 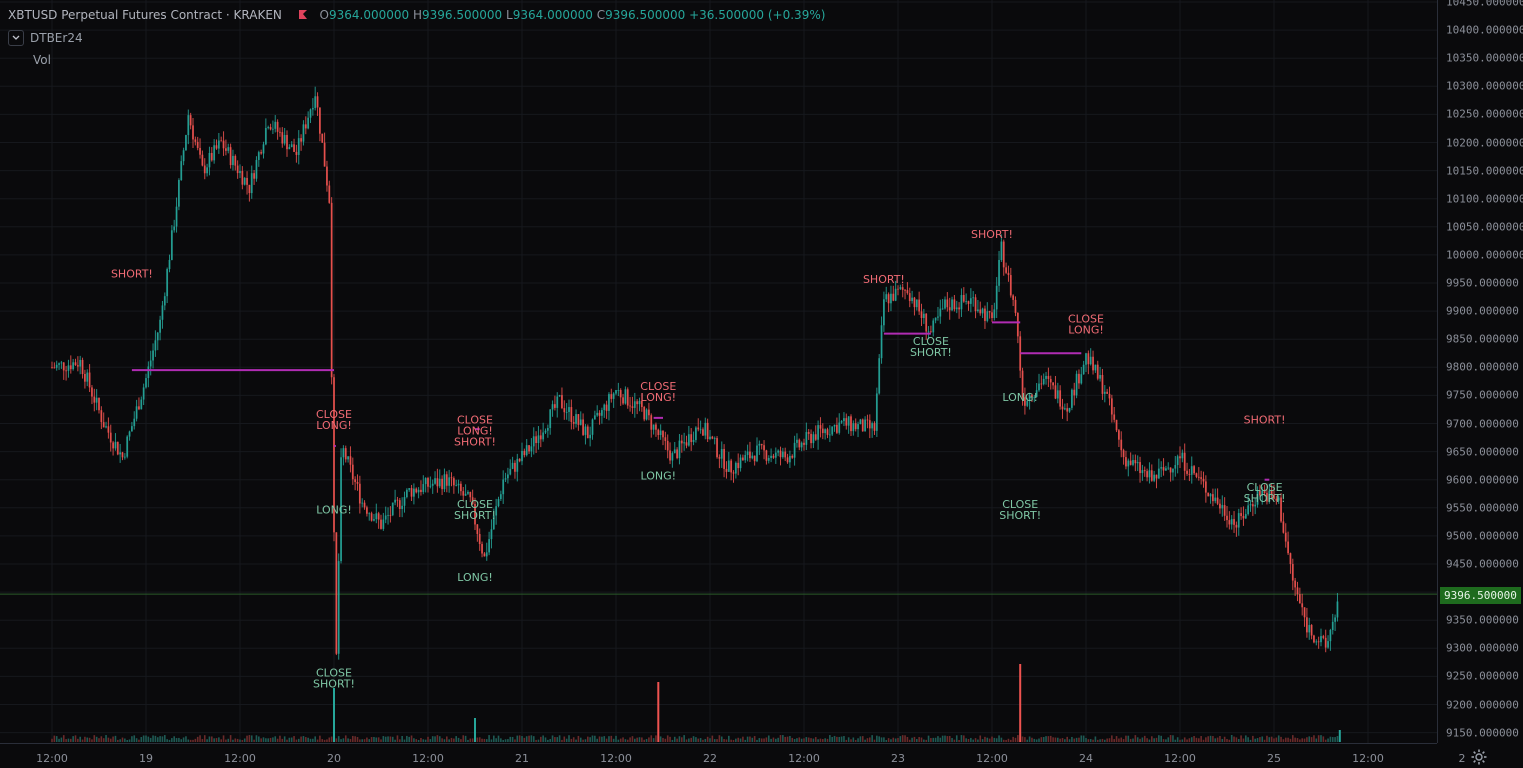 I want to click on flag-icon, so click(x=303, y=15).